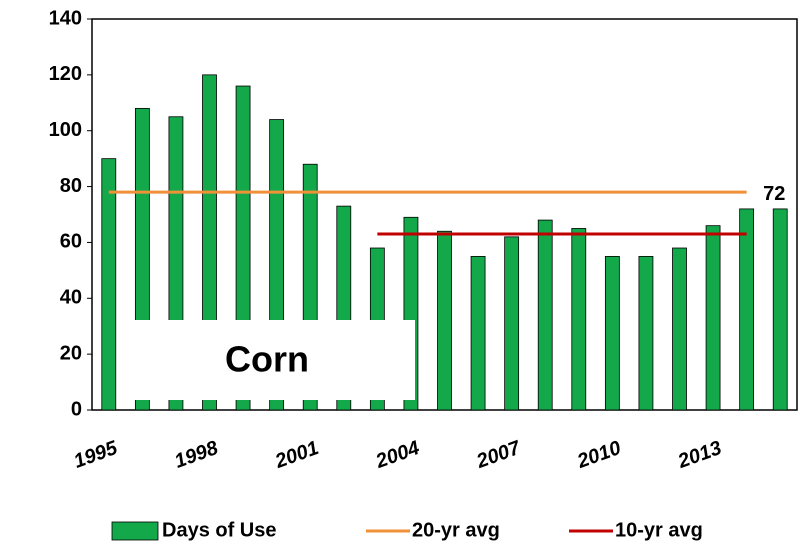 Image resolution: width=800 pixels, height=551 pixels. Describe the element at coordinates (65, 74) in the screenshot. I see `y-tick-label: 120` at that location.